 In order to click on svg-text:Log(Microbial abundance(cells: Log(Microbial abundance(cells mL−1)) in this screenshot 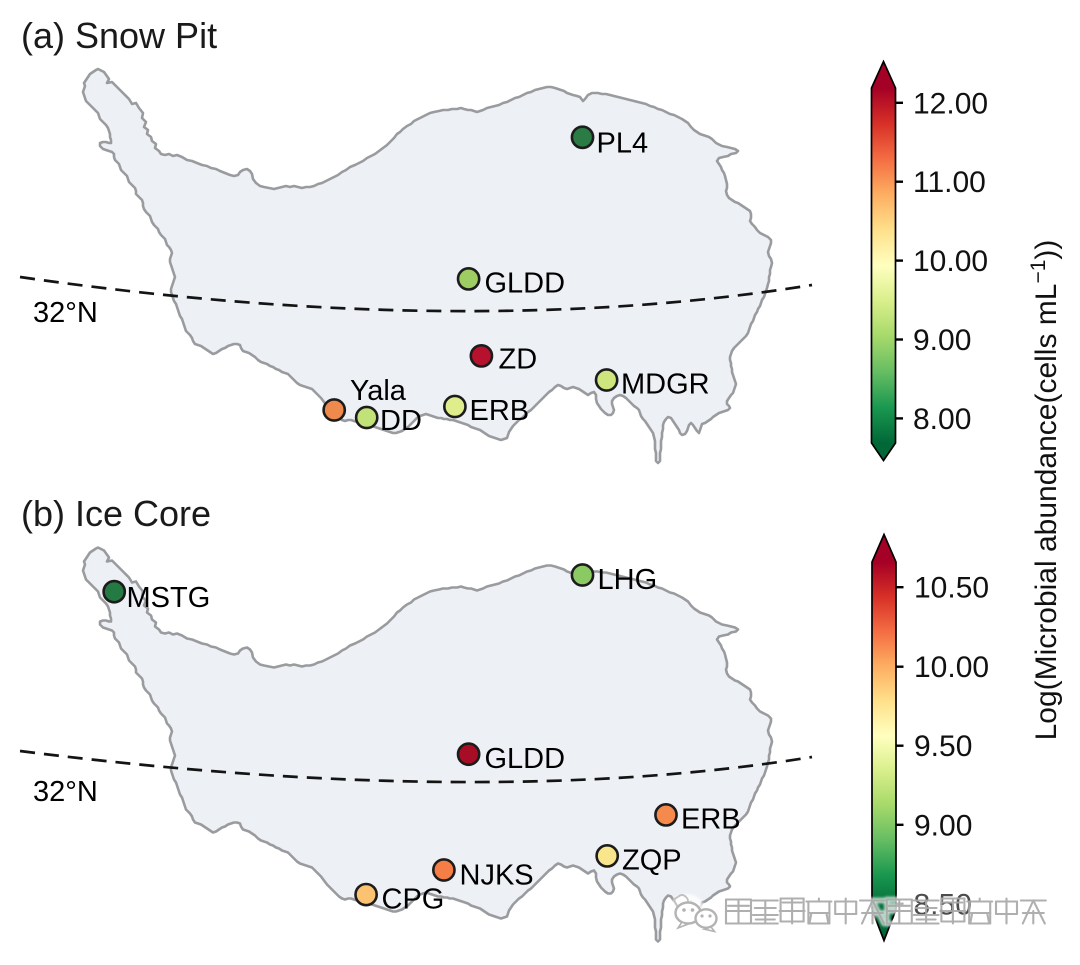, I will do `click(1045, 490)`.